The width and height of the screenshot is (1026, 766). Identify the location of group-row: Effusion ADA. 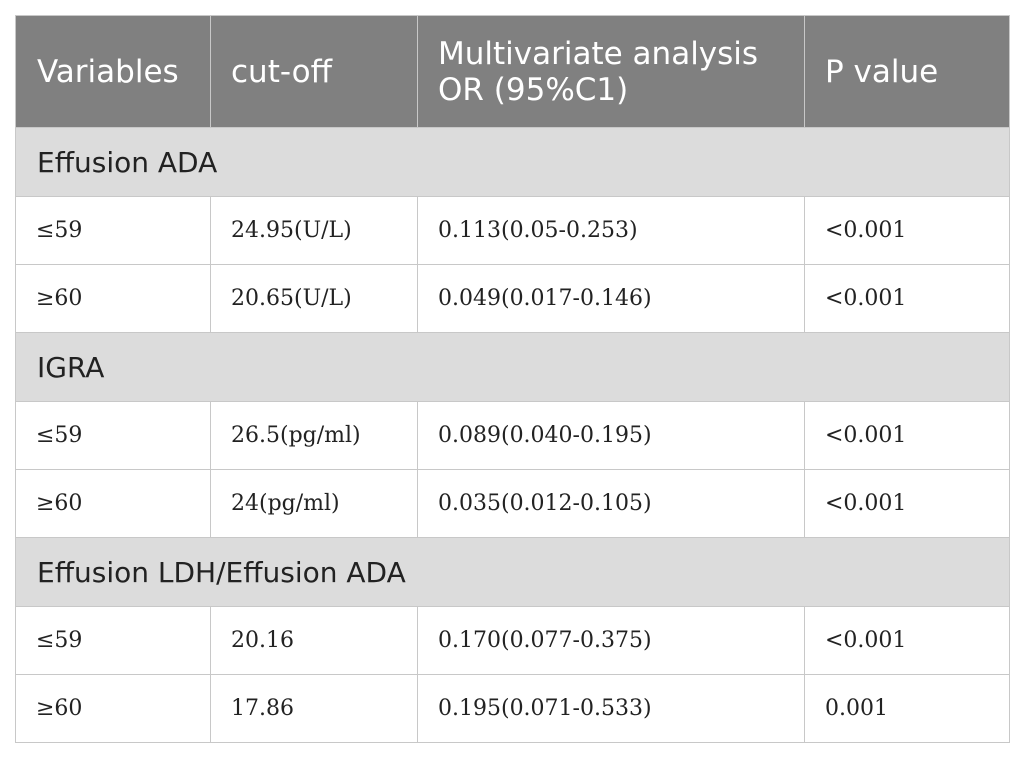
(512, 162).